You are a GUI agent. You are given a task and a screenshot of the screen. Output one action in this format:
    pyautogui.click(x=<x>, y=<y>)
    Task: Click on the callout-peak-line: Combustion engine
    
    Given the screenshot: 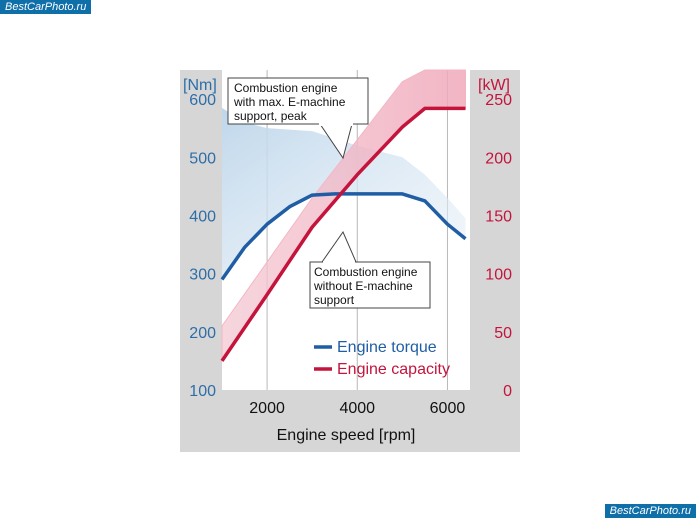 What is the action you would take?
    pyautogui.click(x=286, y=88)
    